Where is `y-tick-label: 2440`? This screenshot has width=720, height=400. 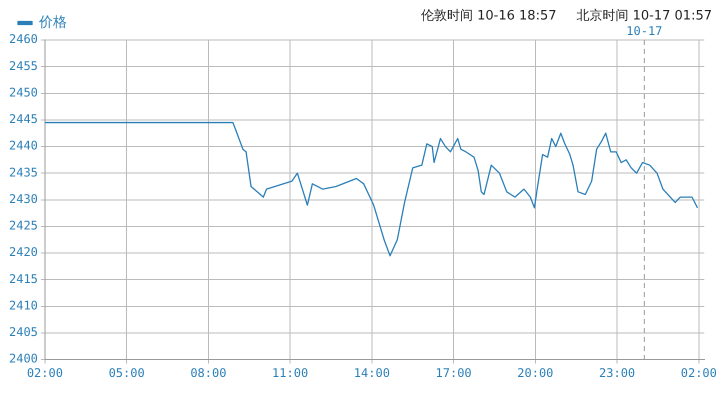
y-tick-label: 2440 is located at coordinates (23, 145).